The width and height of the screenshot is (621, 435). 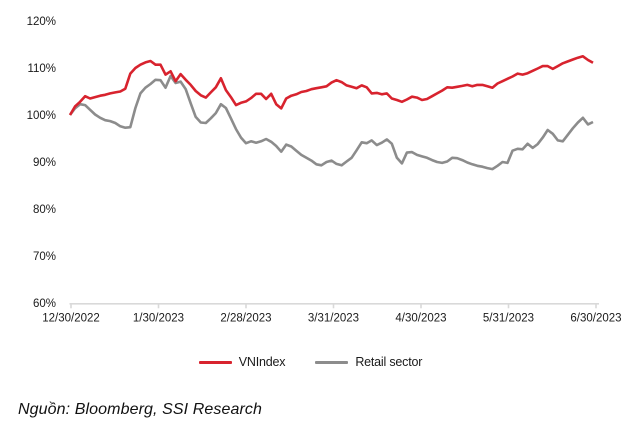 What do you see at coordinates (245, 319) in the screenshot?
I see `x-axis-tick-label: 2/28/2023` at bounding box center [245, 319].